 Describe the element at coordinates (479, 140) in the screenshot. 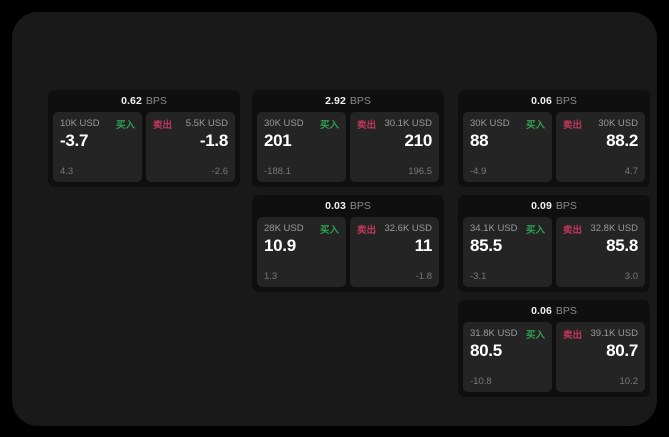

I see `buy-price: 88` at that location.